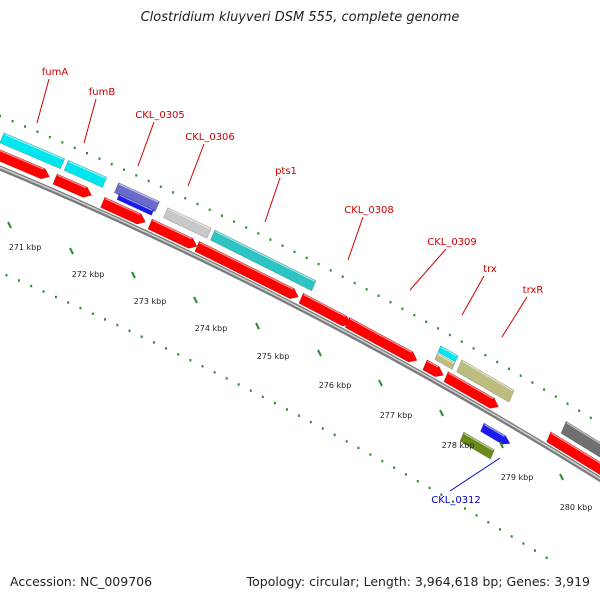  Describe the element at coordinates (335, 385) in the screenshot. I see `tick-label: 276 kbp` at that location.